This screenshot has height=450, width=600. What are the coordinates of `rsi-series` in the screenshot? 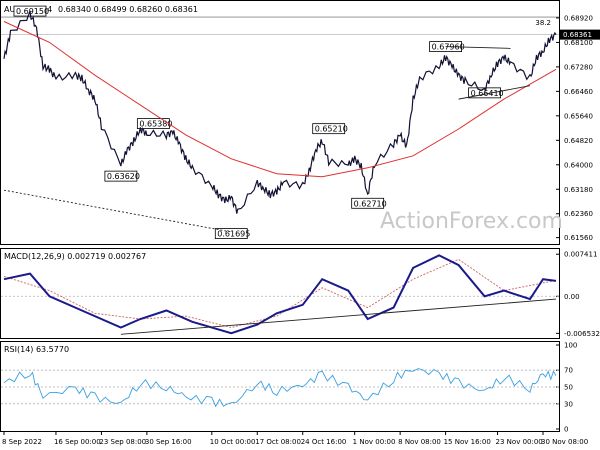 It's located at (280, 388).